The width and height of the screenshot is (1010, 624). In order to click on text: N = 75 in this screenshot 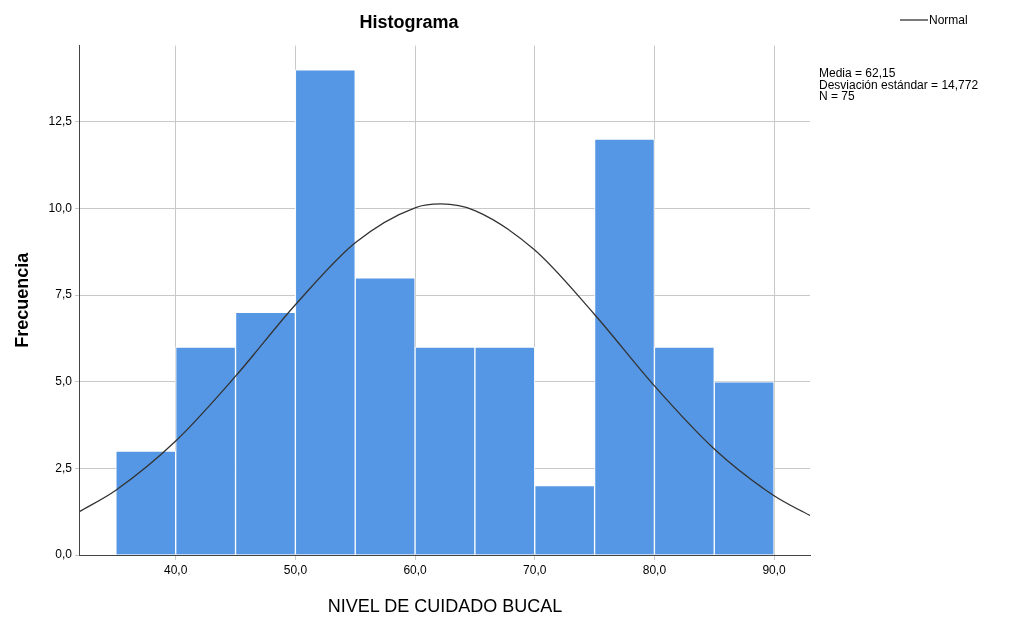, I will do `click(837, 96)`.